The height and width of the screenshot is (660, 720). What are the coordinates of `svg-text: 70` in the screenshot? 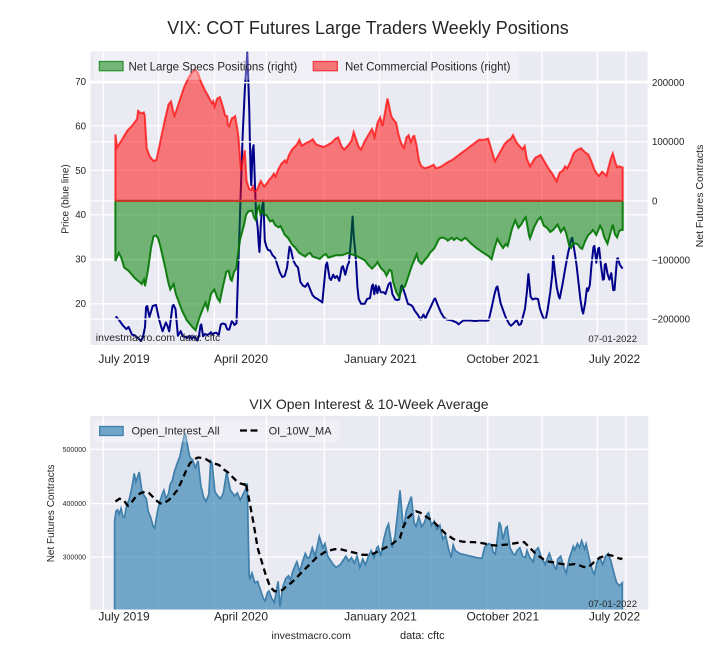 It's located at (80, 82).